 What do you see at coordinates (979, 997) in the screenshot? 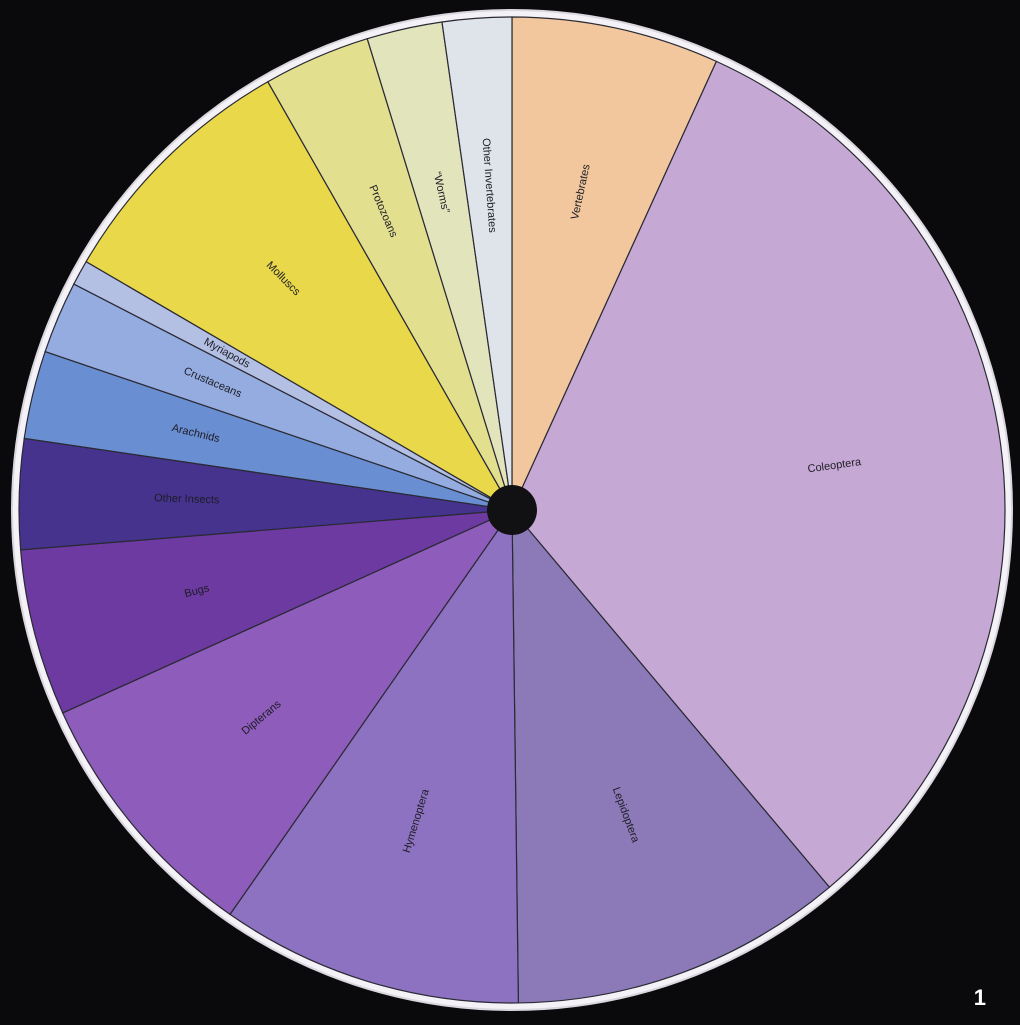
I see `figure-number: 1` at bounding box center [979, 997].